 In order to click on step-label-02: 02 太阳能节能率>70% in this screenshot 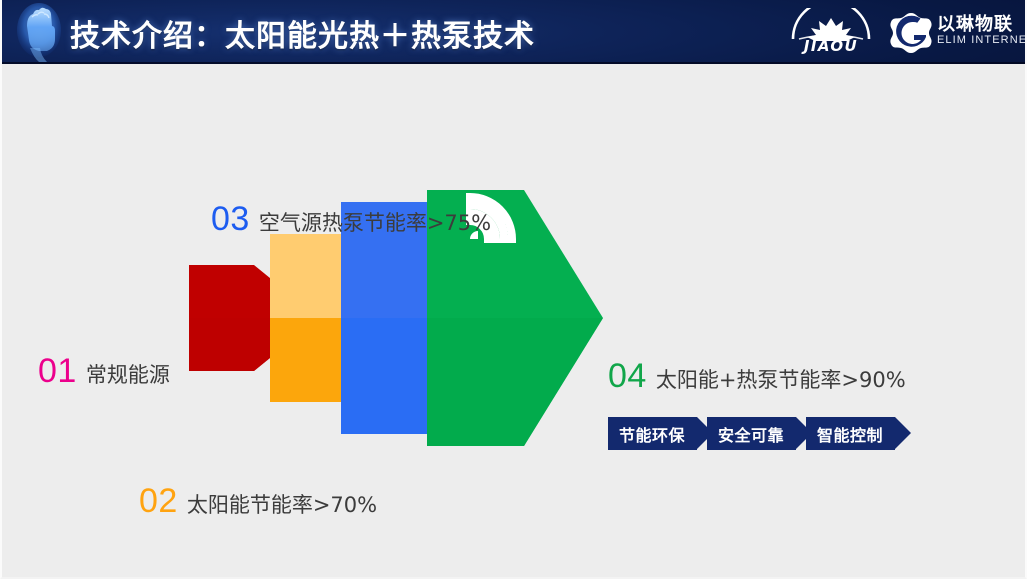, I will do `click(258, 501)`.